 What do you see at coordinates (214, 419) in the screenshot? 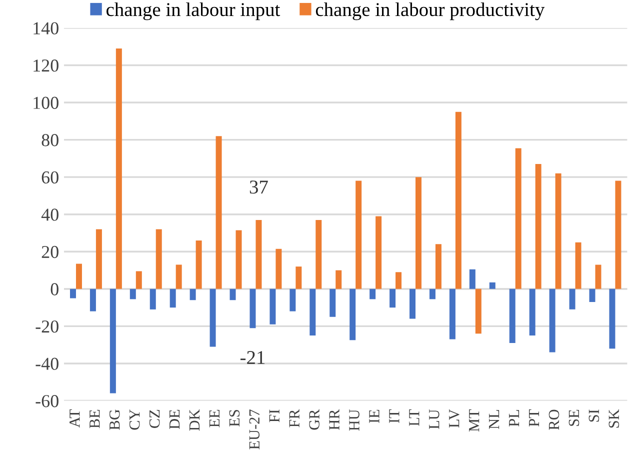
I see `x-tick-label: EE` at bounding box center [214, 419].